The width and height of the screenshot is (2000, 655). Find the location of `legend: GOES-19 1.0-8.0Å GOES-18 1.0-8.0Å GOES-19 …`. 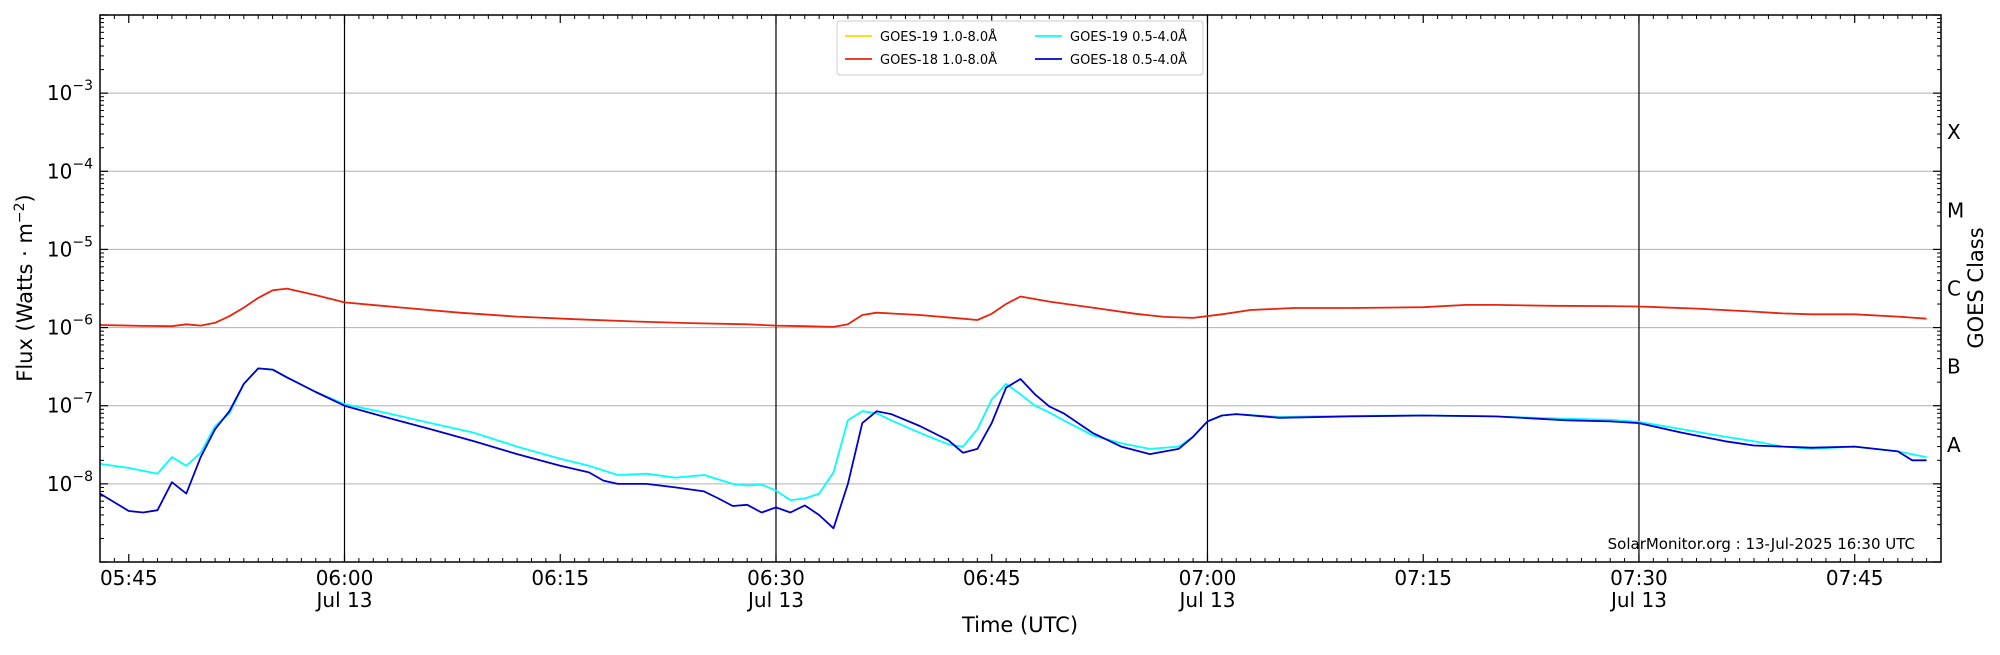

legend: GOES-19 1.0-8.0Å GOES-18 1.0-8.0Å GOES-19 … is located at coordinates (1020, 48).